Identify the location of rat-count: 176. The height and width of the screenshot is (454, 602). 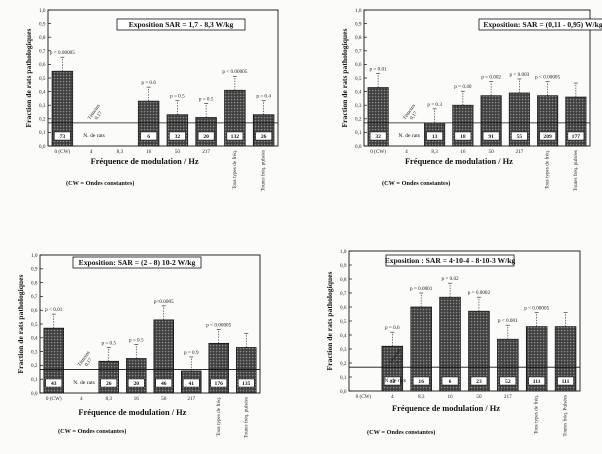
(219, 384).